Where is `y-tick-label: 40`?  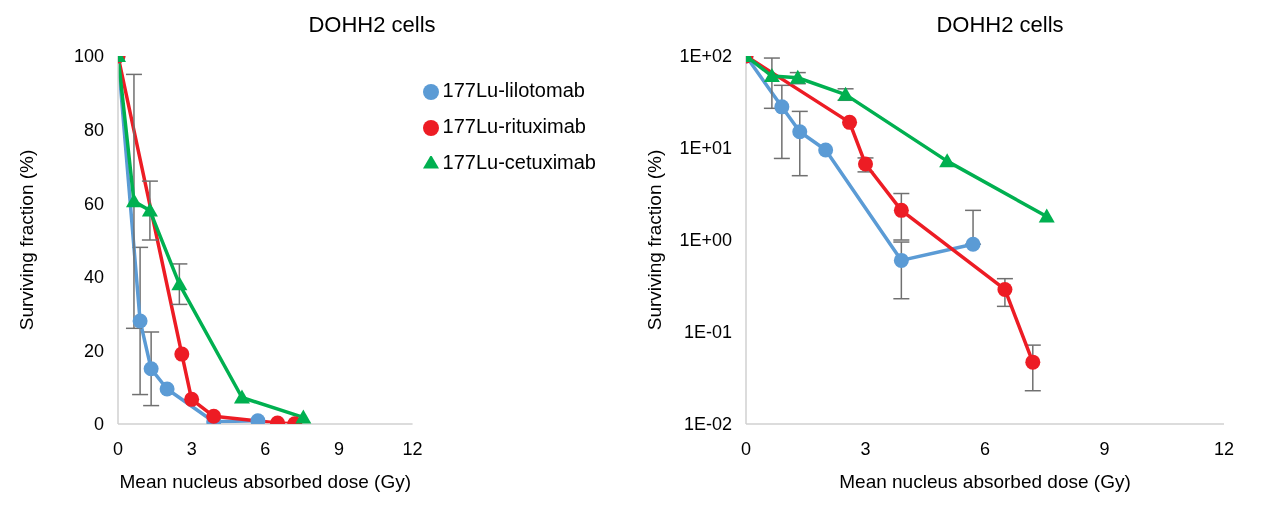
y-tick-label: 40 is located at coordinates (93, 277).